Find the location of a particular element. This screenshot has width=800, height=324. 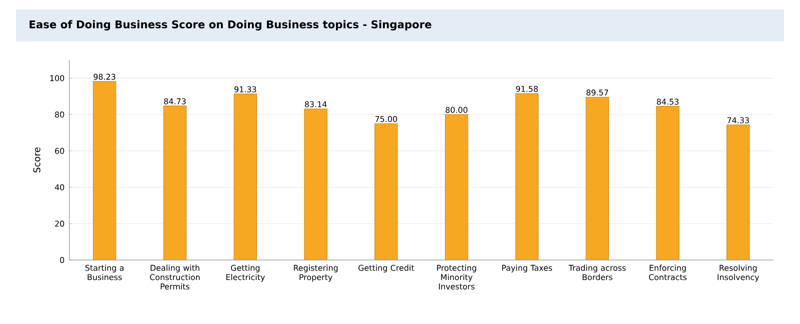

chart-title: Ease of Doing Business Score on Doing Business topics - Singapore is located at coordinates (231, 25).